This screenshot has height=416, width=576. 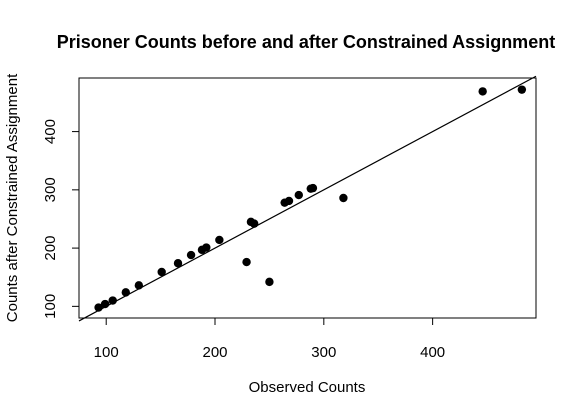 I want to click on y-tick-label: 200, so click(x=50, y=248).